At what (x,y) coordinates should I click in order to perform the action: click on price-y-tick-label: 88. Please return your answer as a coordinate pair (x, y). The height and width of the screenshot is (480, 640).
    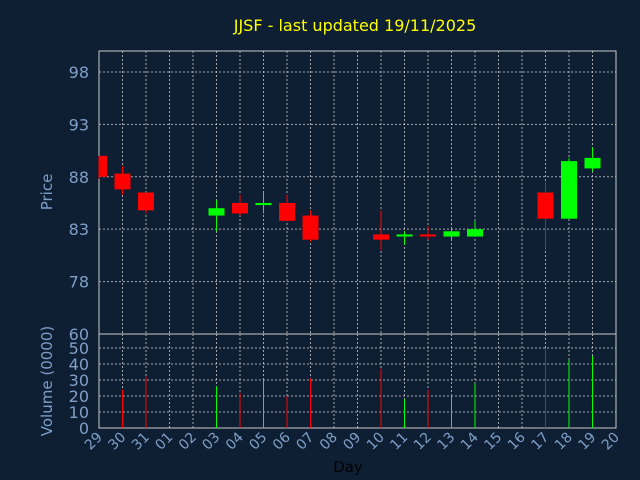
    Looking at the image, I should click on (79, 177).